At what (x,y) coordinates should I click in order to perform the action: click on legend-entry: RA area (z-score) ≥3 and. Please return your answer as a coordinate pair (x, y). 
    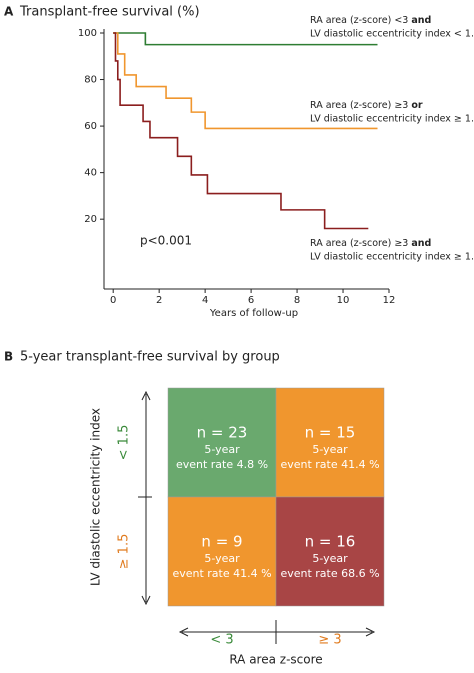
    Looking at the image, I should click on (370, 243).